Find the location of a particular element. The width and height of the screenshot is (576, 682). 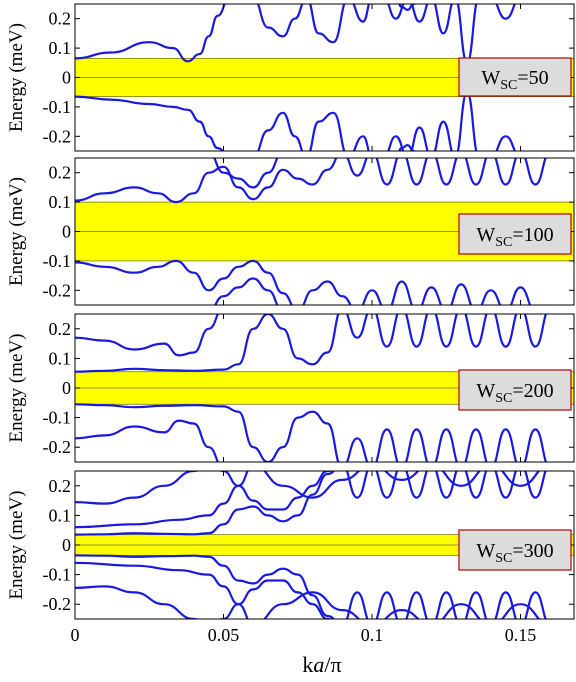

panel-label: WSC=50 is located at coordinates (514, 80).